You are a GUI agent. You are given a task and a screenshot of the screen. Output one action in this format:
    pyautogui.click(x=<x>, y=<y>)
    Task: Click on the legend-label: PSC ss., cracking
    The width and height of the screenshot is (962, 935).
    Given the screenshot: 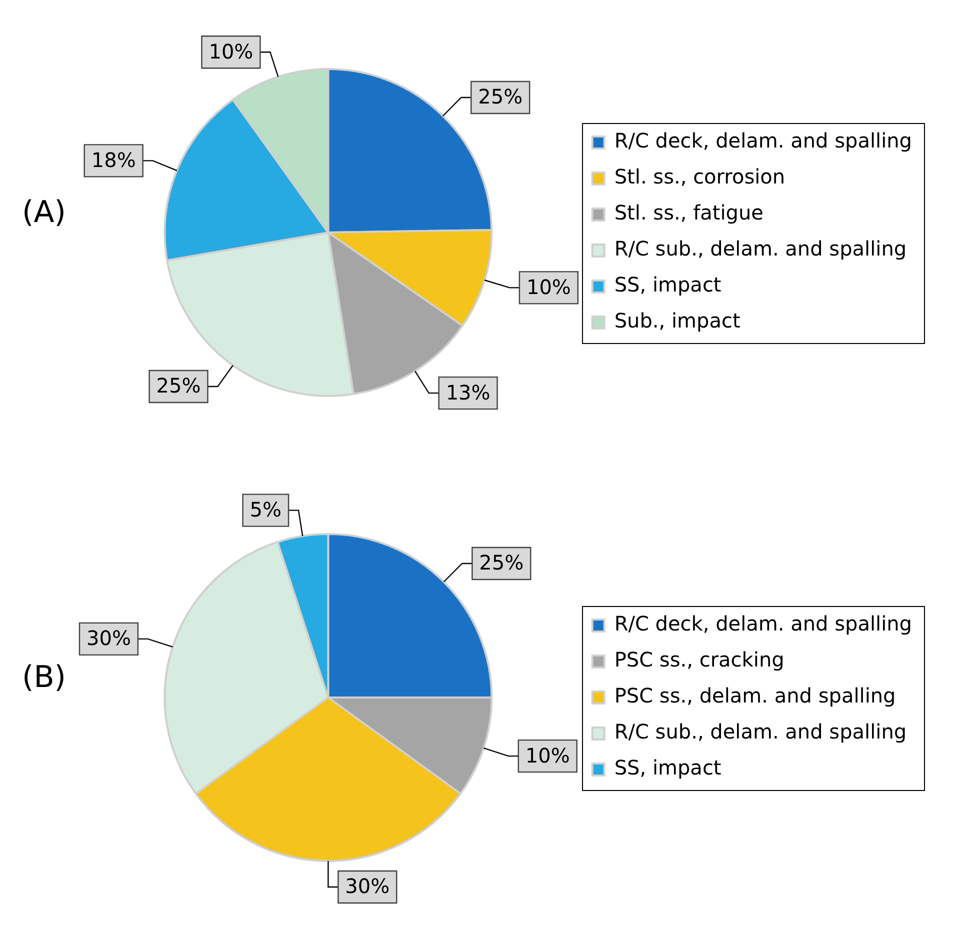 What is the action you would take?
    pyautogui.click(x=699, y=660)
    